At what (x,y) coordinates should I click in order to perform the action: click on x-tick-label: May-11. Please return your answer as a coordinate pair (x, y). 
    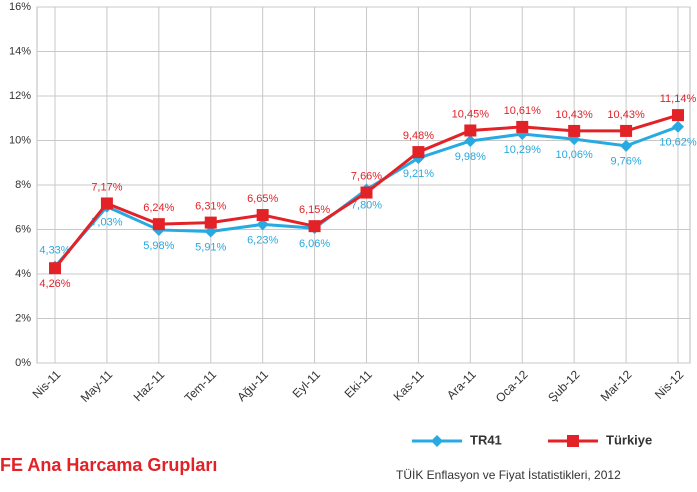
    Looking at the image, I should click on (97, 386).